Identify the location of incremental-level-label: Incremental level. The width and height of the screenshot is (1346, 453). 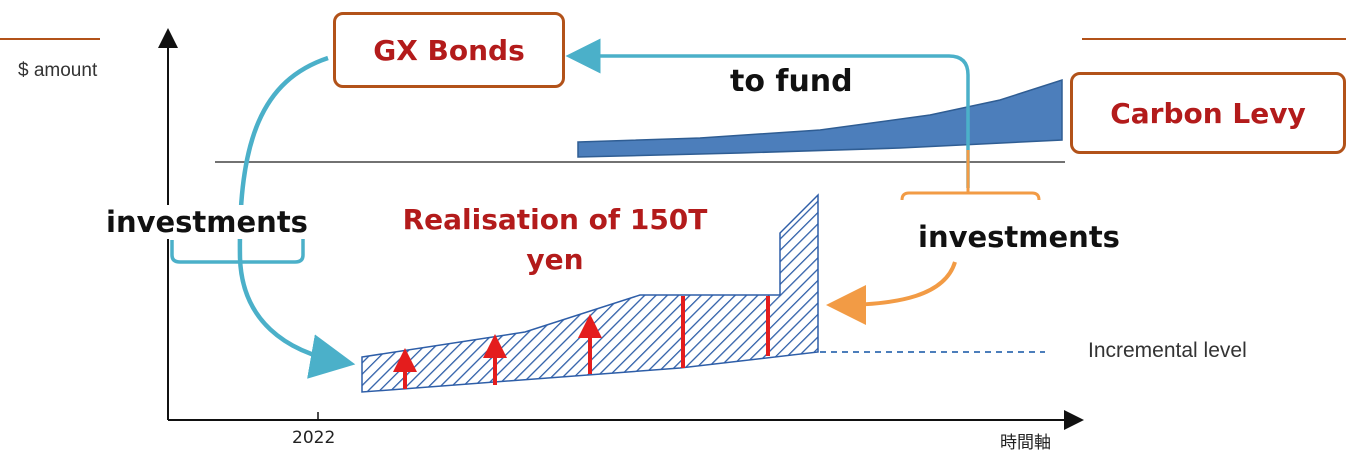
(1167, 350).